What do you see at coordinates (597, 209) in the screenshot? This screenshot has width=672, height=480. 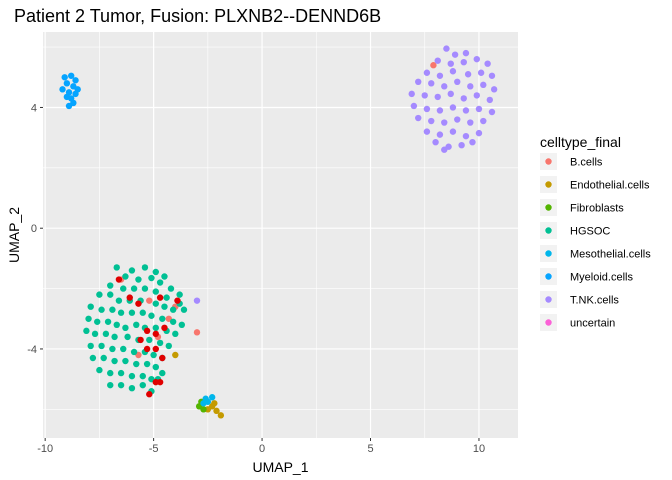 I see `legend-label-fibroblasts: Fibroblasts` at bounding box center [597, 209].